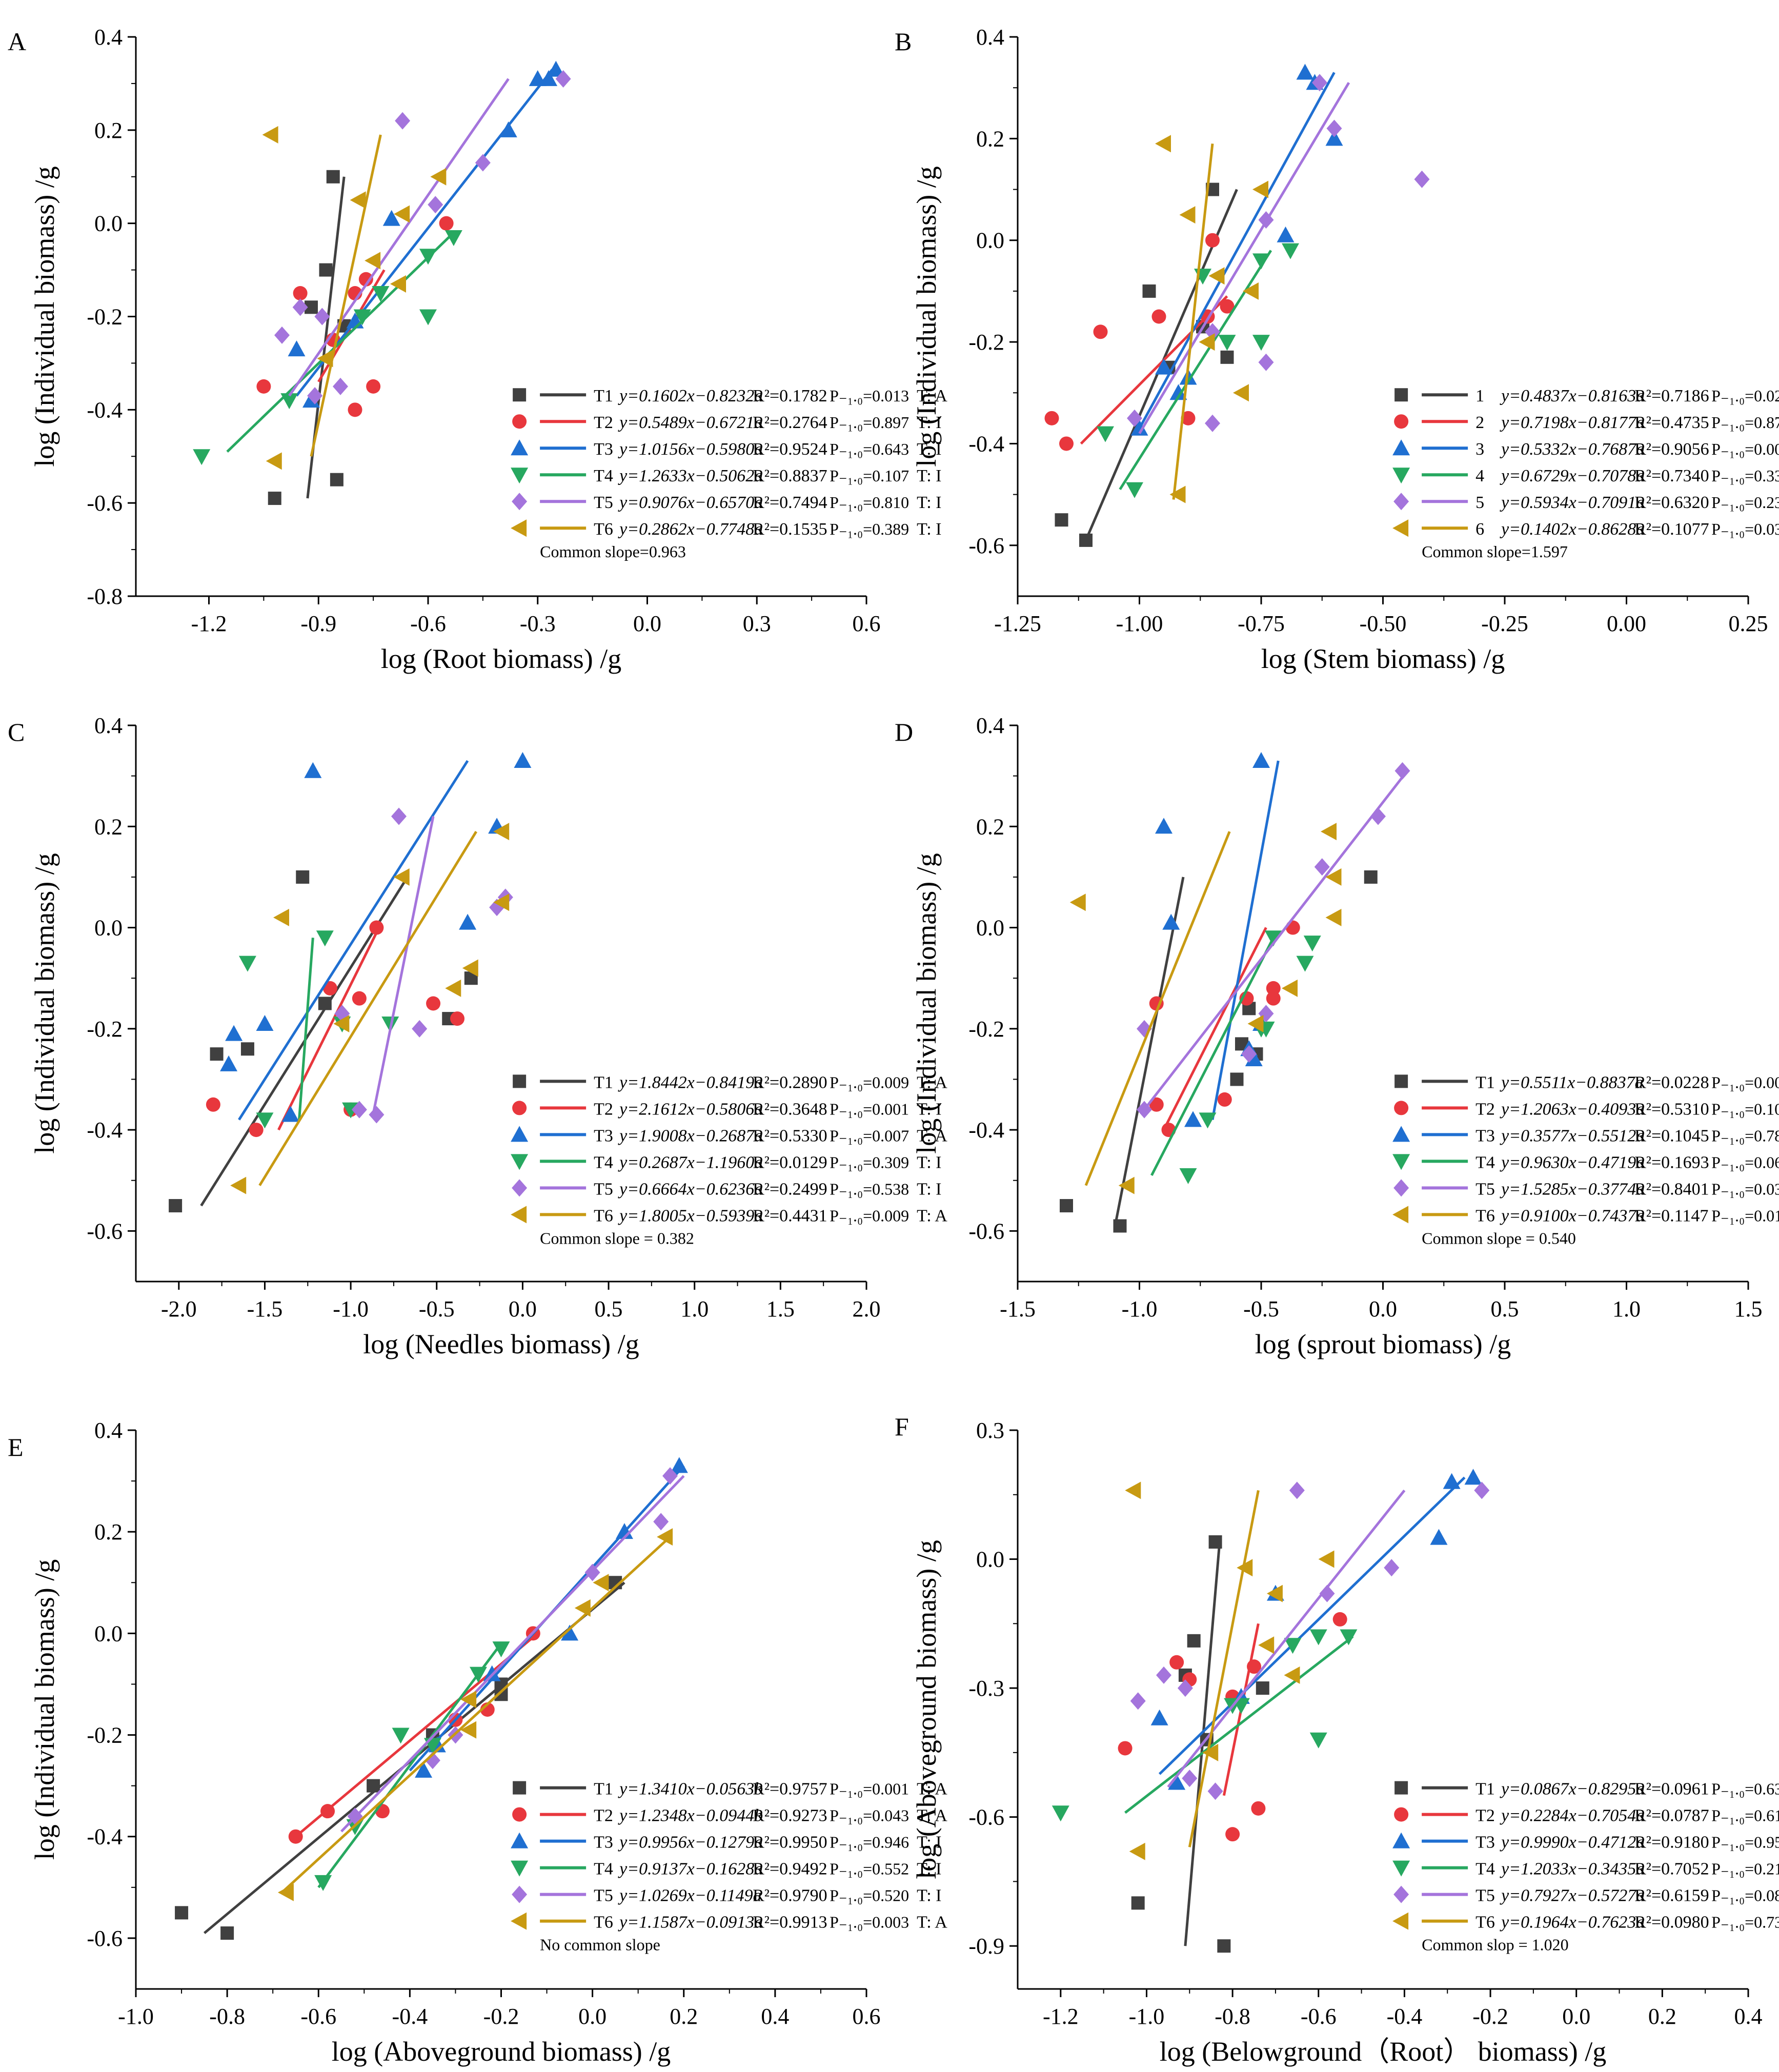 This screenshot has width=1779, height=2072. Describe the element at coordinates (227, 2016) in the screenshot. I see `x-tick-label: -0.8` at that location.